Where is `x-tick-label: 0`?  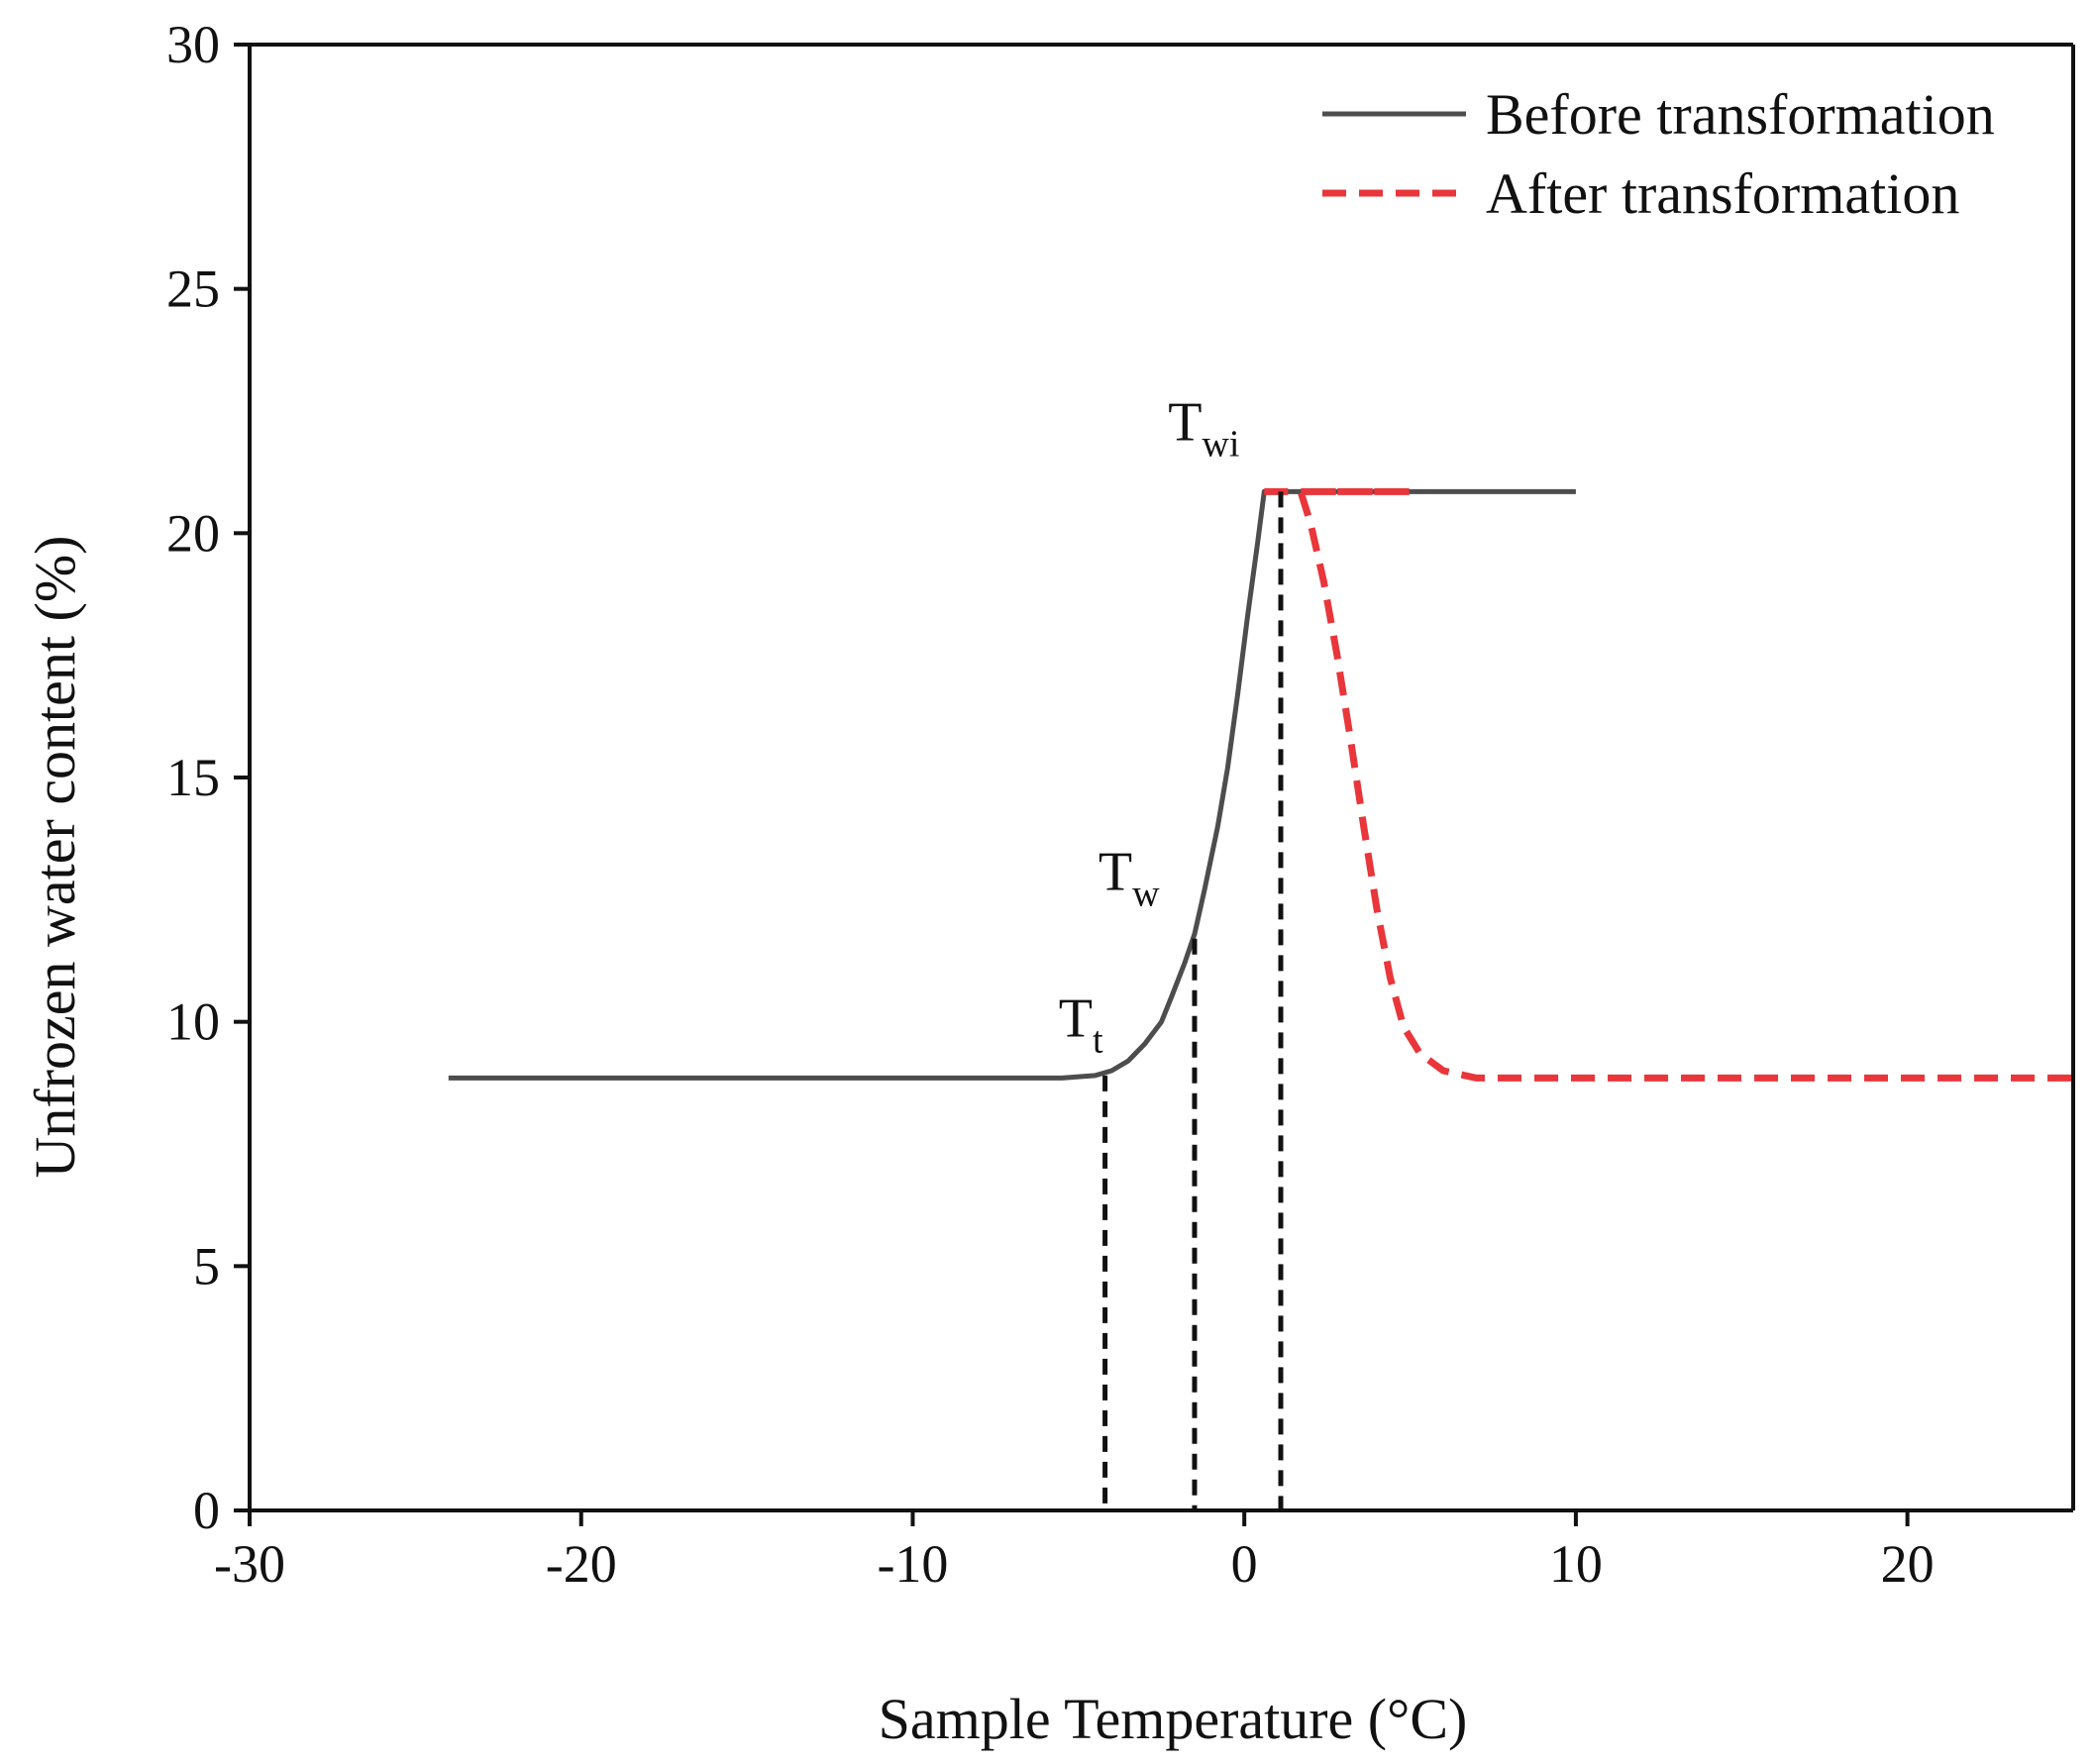 x-tick-label: 0 is located at coordinates (1244, 1564).